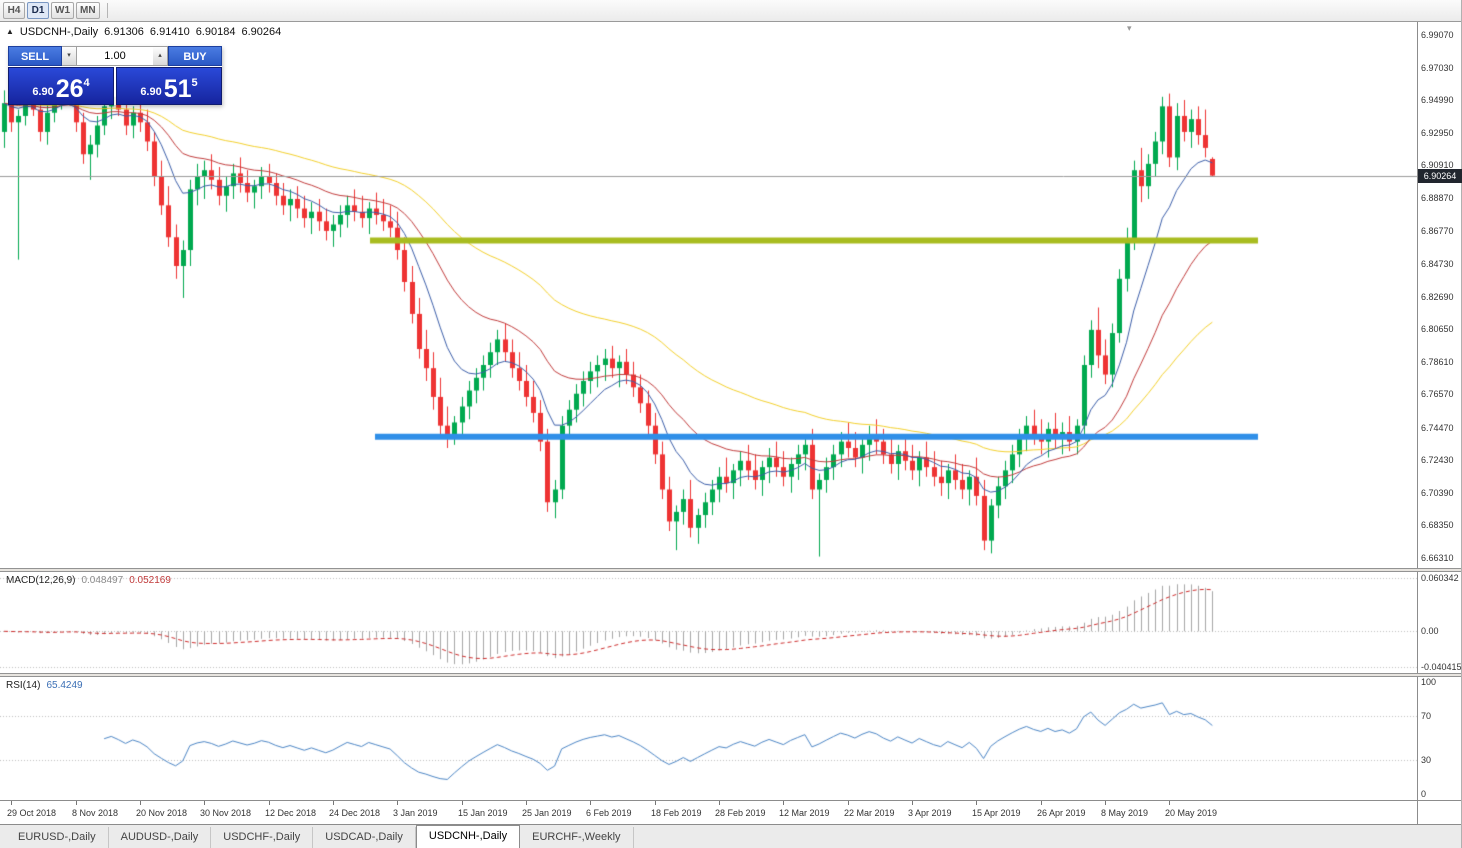 The height and width of the screenshot is (848, 1462). Describe the element at coordinates (415, 813) in the screenshot. I see `date-label: 3 Jan 2019` at that location.